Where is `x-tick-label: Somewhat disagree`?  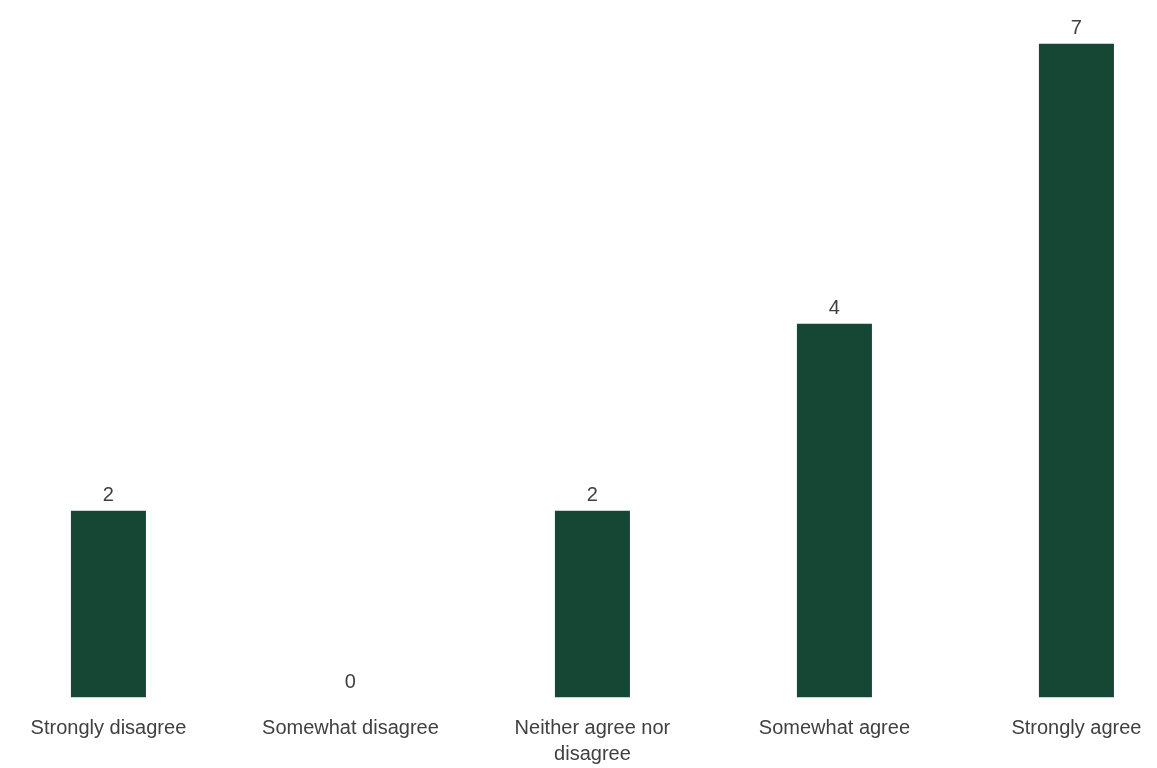 x-tick-label: Somewhat disagree is located at coordinates (350, 726).